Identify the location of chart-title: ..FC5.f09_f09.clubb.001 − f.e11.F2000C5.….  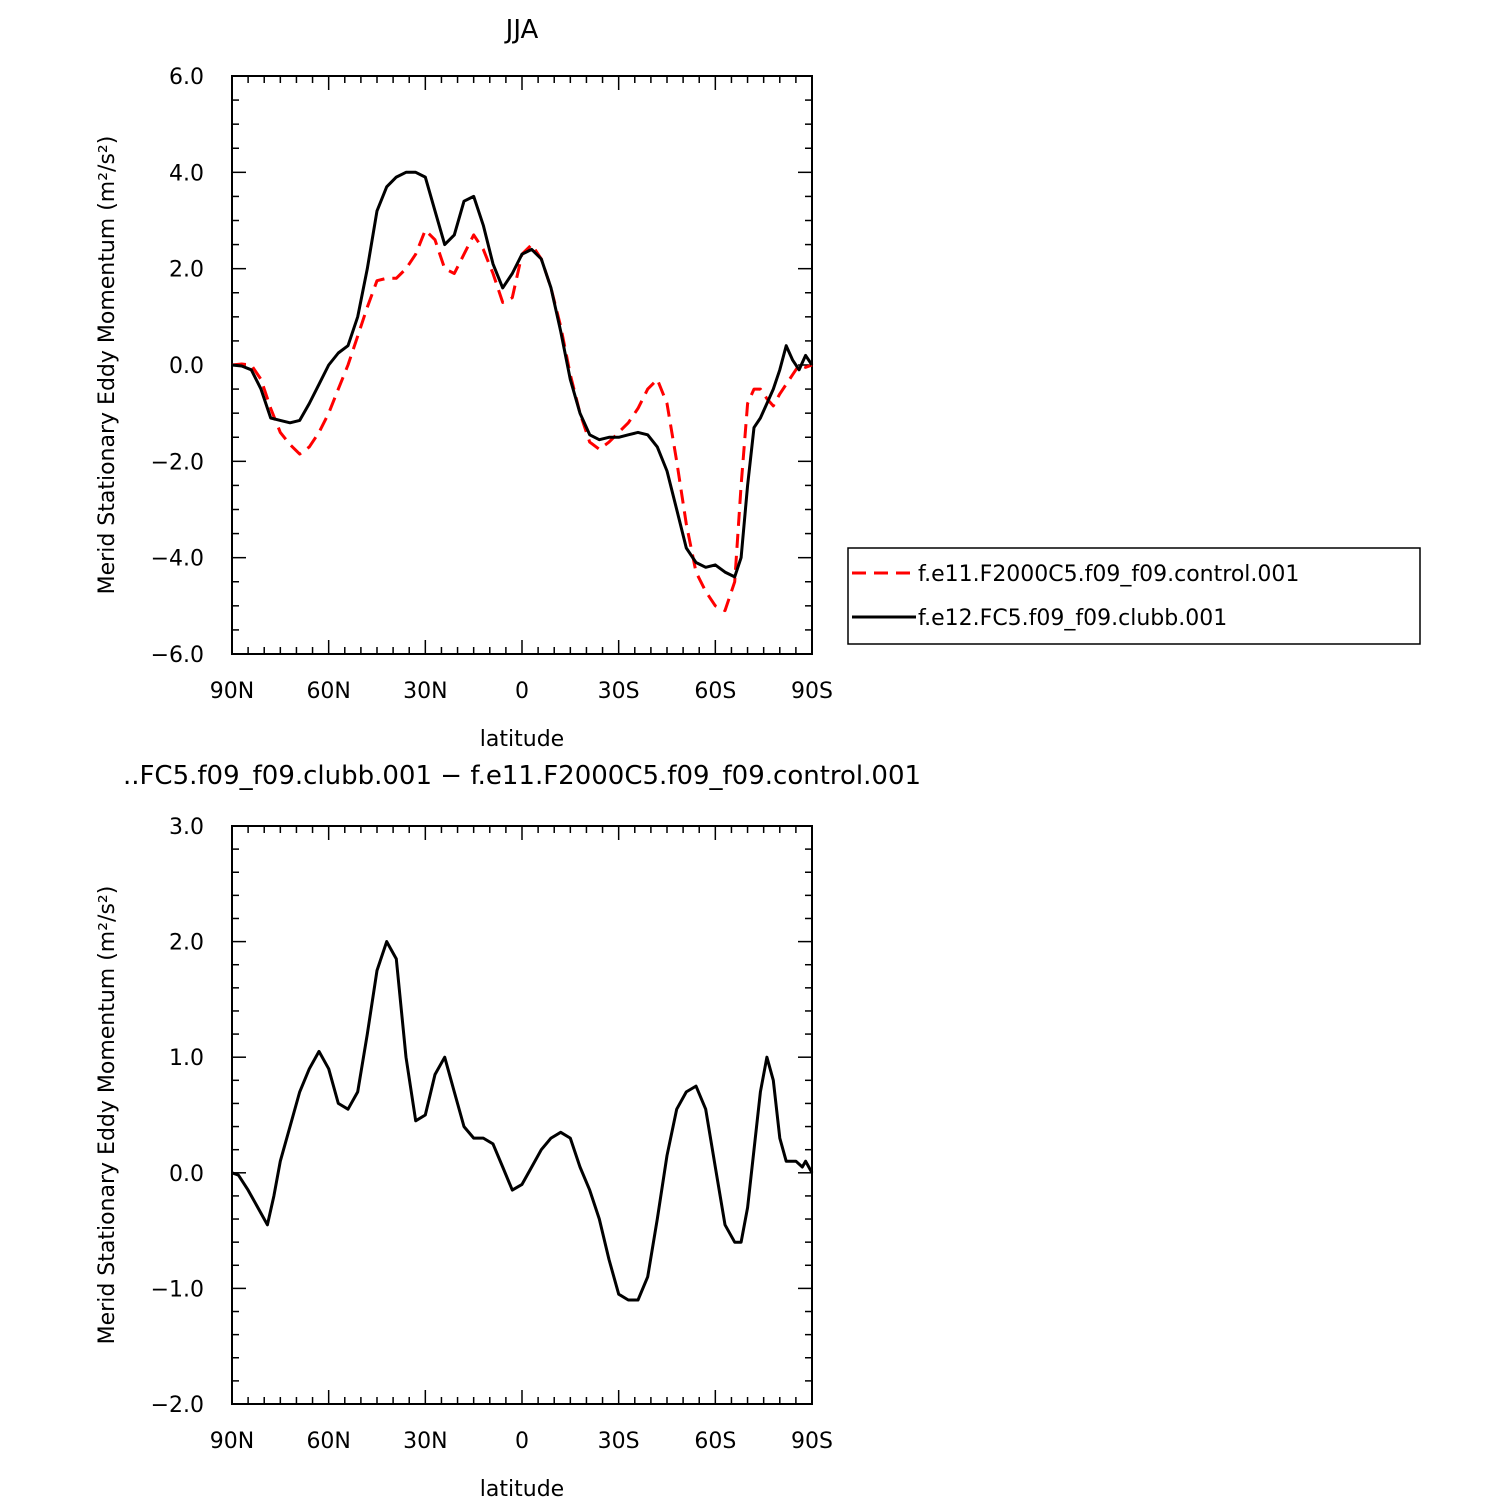
(522, 776).